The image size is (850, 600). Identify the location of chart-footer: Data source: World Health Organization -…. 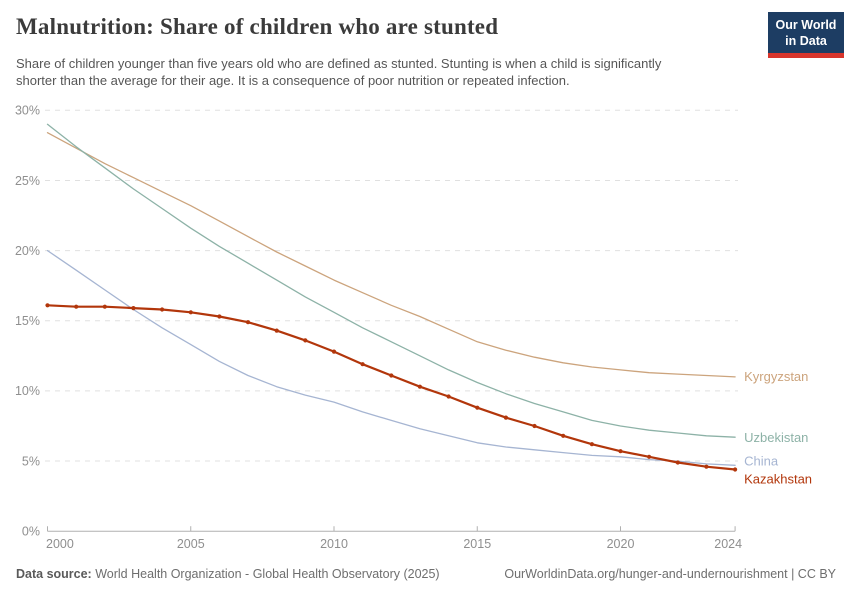
(426, 574).